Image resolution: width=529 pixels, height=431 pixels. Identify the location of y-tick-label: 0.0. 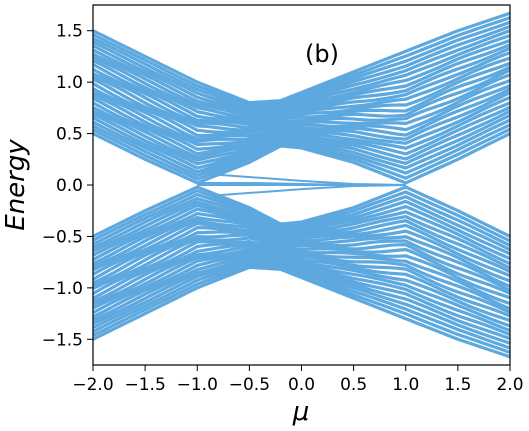
(69, 186).